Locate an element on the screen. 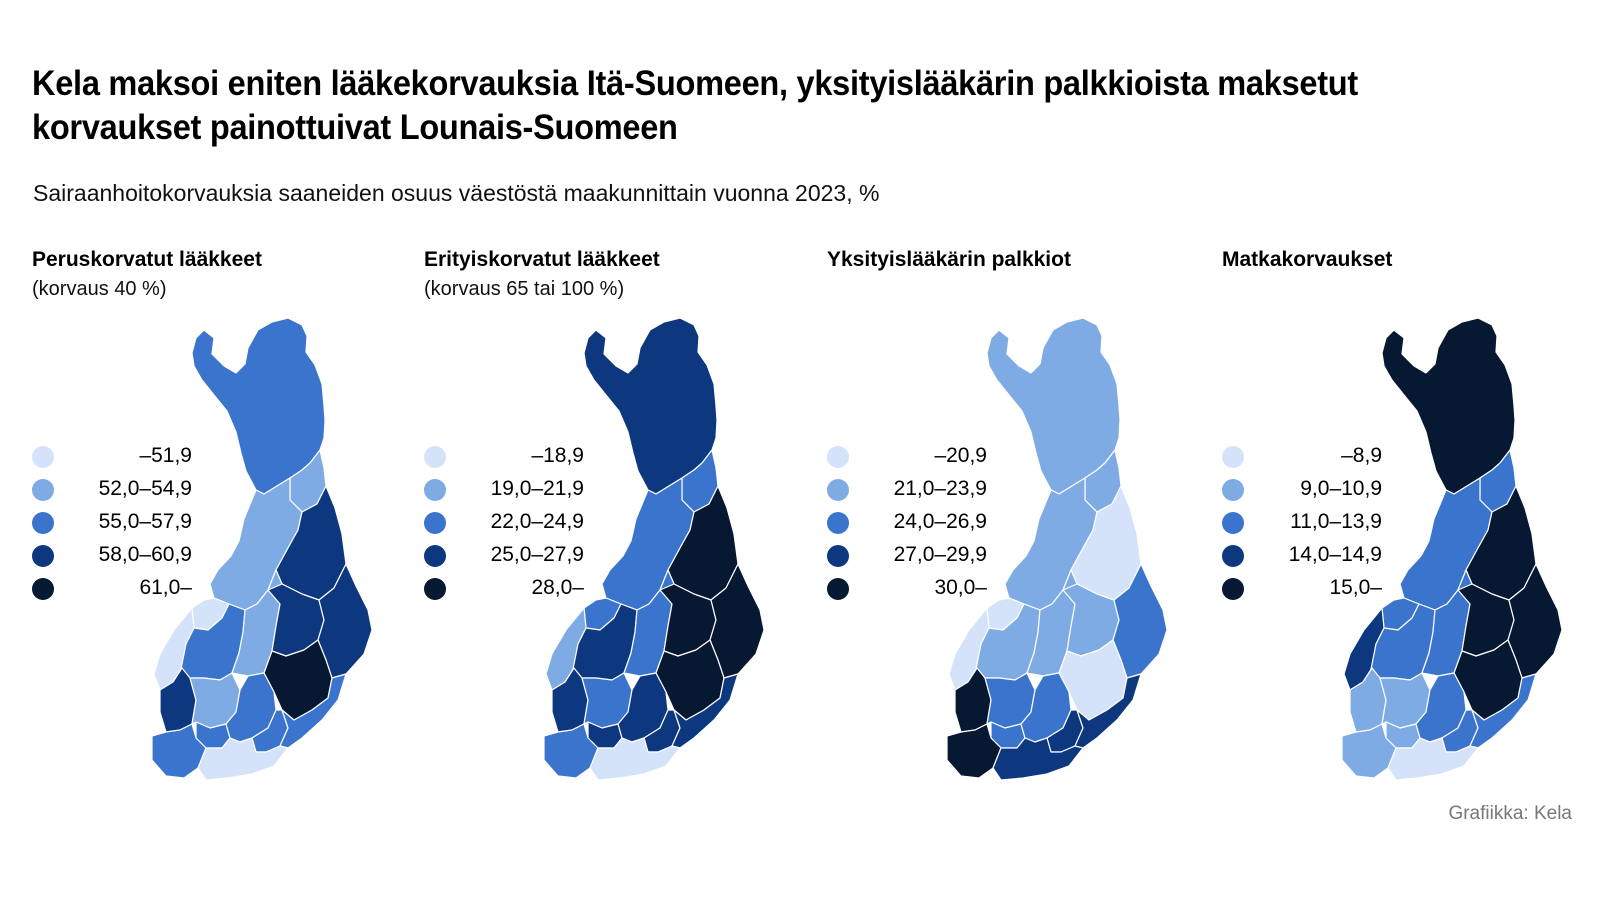 This screenshot has width=1600, height=900. panel-title: Matkakorvaukset is located at coordinates (1307, 259).